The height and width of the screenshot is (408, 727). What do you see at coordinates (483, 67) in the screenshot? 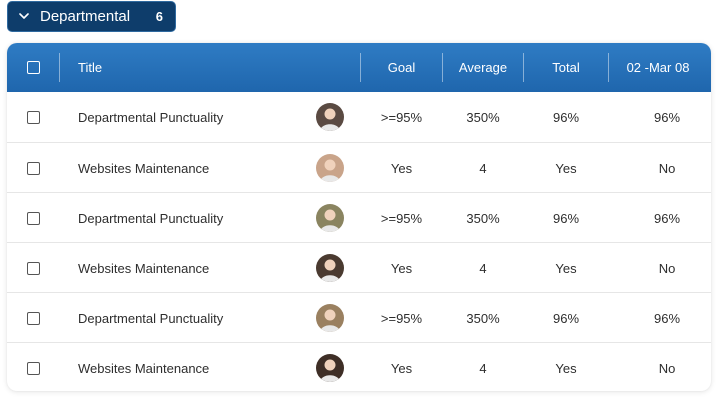
I see `column-header-average: Average` at bounding box center [483, 67].